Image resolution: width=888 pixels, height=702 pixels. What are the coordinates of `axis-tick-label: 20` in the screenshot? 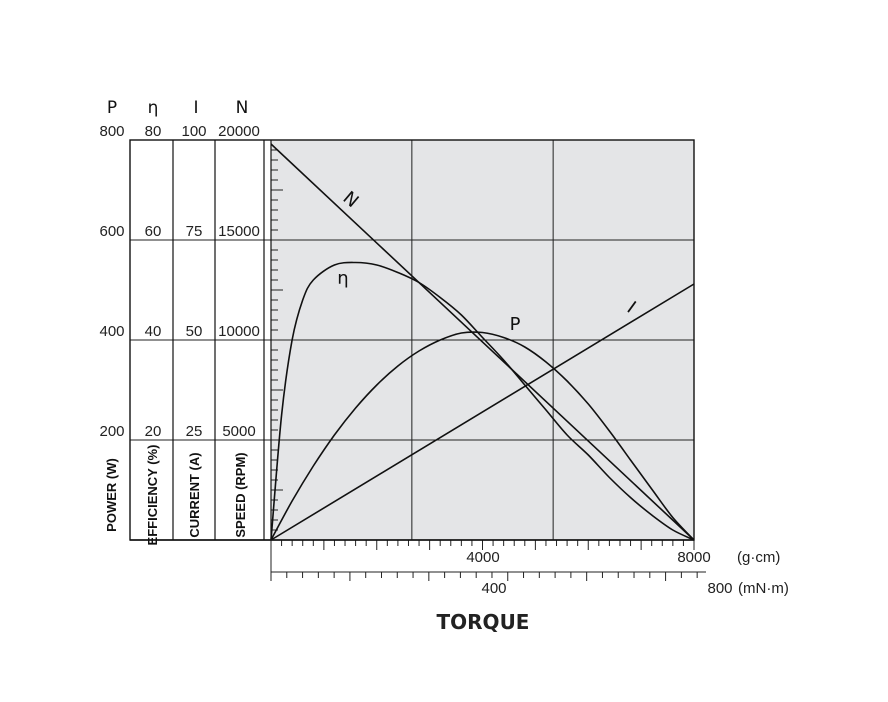 It's located at (153, 431).